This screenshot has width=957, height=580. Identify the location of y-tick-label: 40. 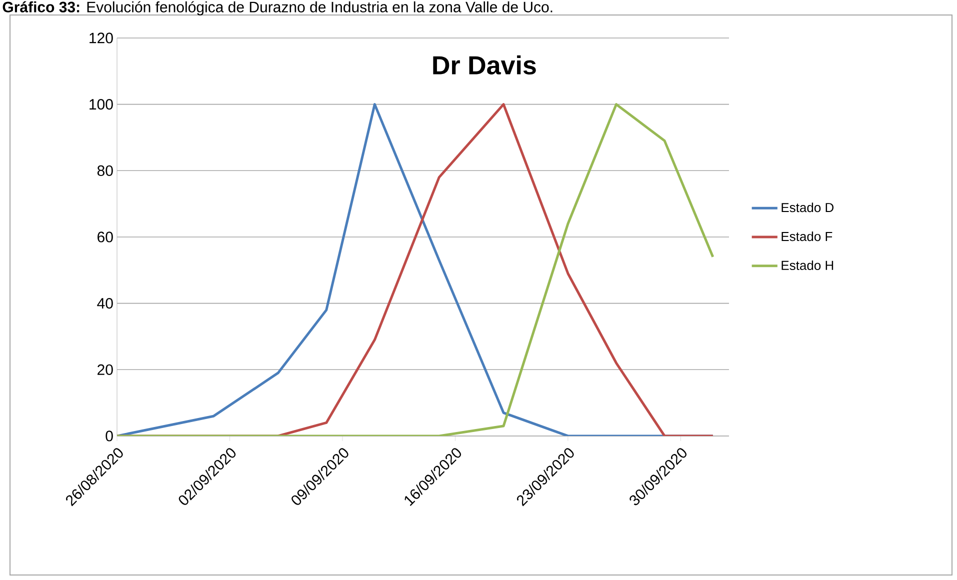
(105, 303).